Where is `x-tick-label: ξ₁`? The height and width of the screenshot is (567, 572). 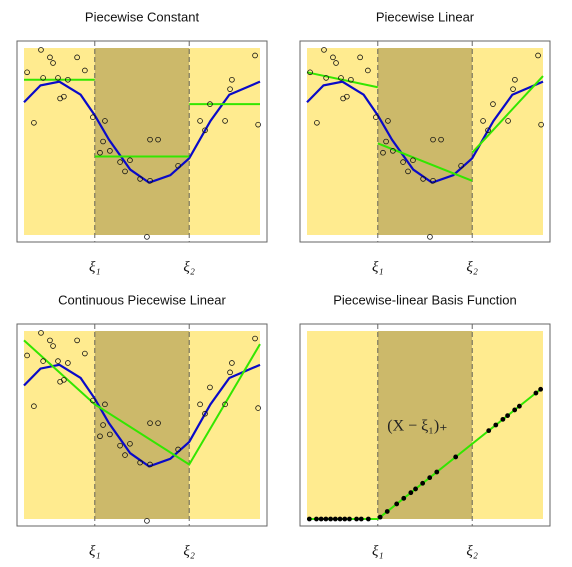
x-tick-label: ξ₁ is located at coordinates (95, 551).